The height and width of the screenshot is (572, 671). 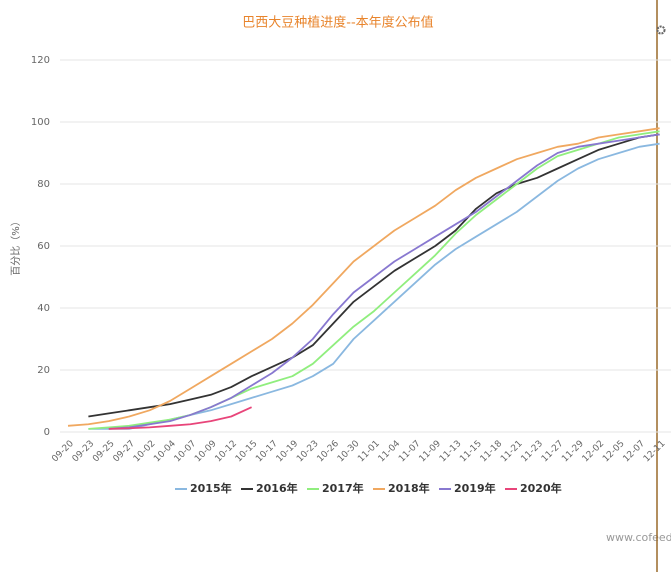 What do you see at coordinates (125, 452) in the screenshot?
I see `x-tick-label: 09-27` at bounding box center [125, 452].